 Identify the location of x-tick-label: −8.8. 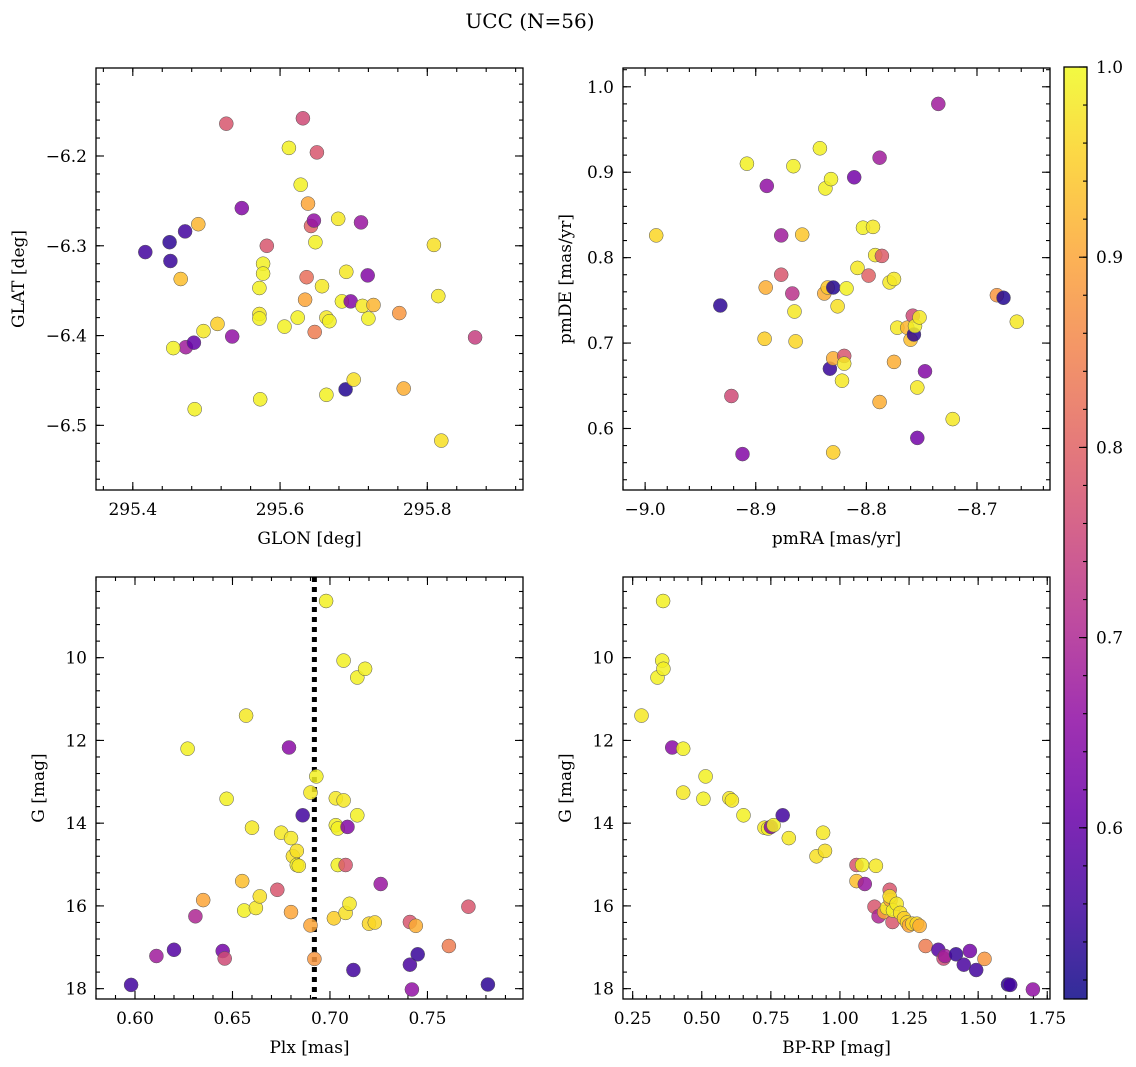
(866, 510).